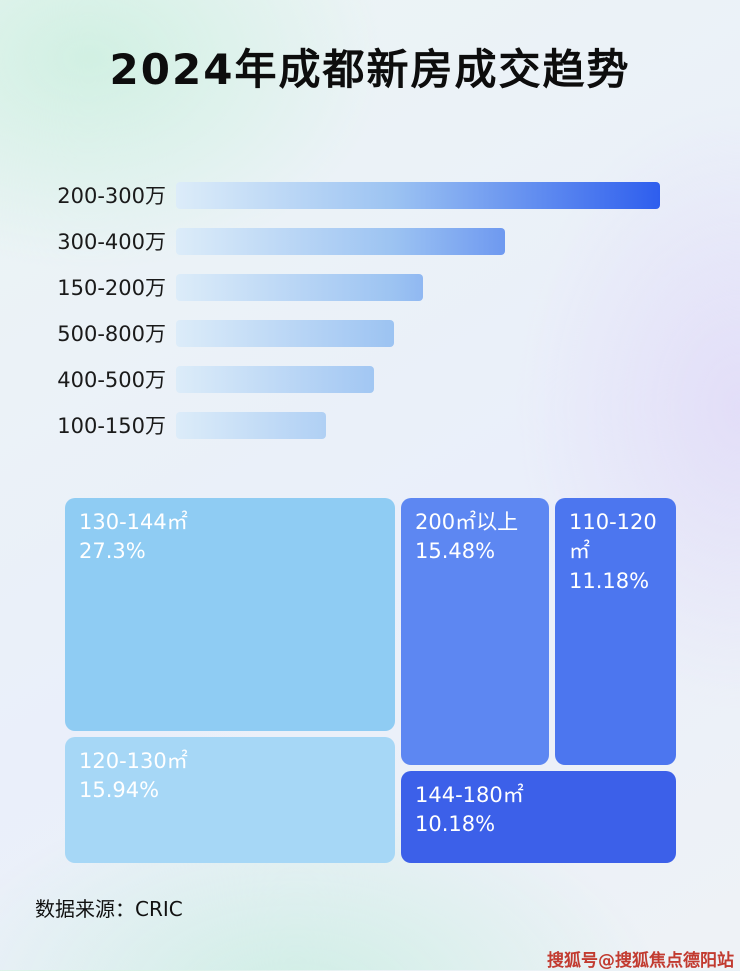 The height and width of the screenshot is (971, 740). I want to click on treemap-block-200-plus: 200㎡以上 15.48%, so click(475, 631).